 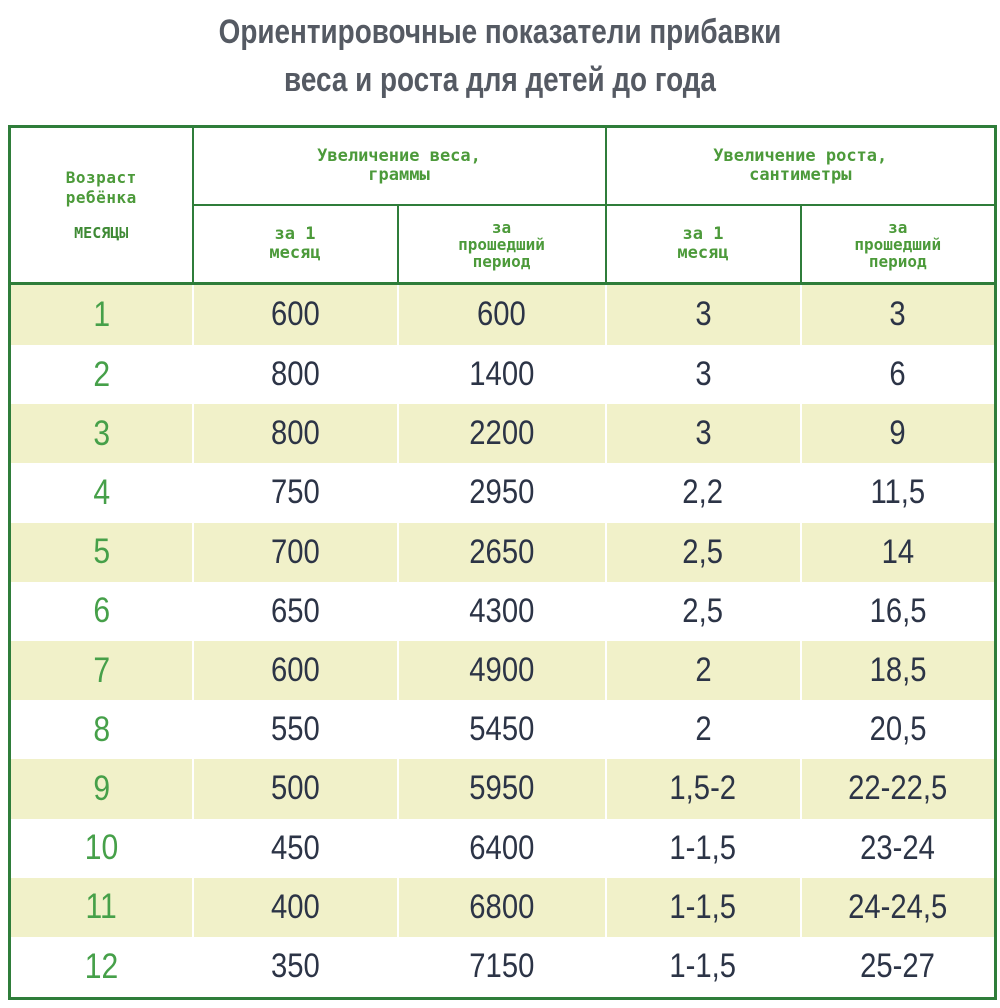 I want to click on weight-period-header: за прошедший период, so click(x=501, y=244).